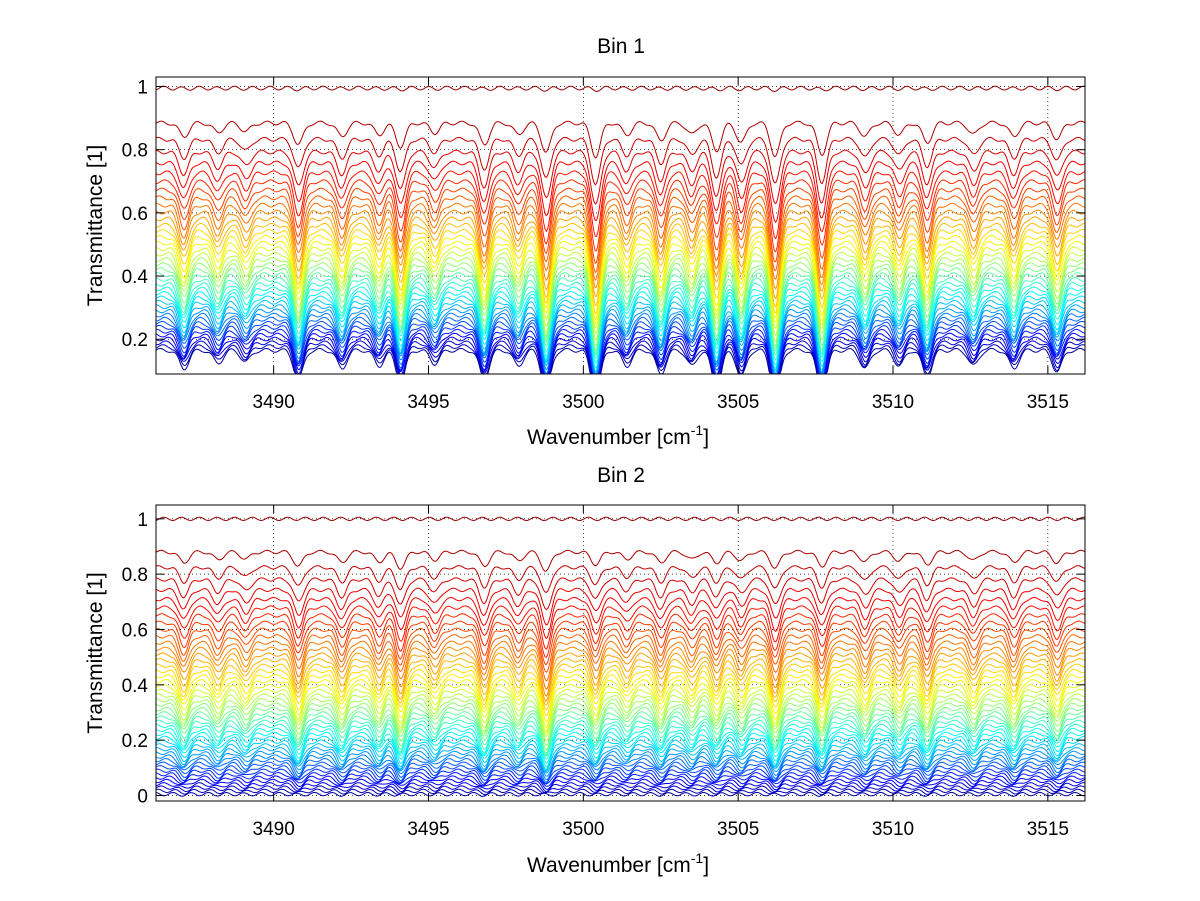 This screenshot has height=901, width=1200. Describe the element at coordinates (621, 475) in the screenshot. I see `chart-title: Bin 2` at that location.